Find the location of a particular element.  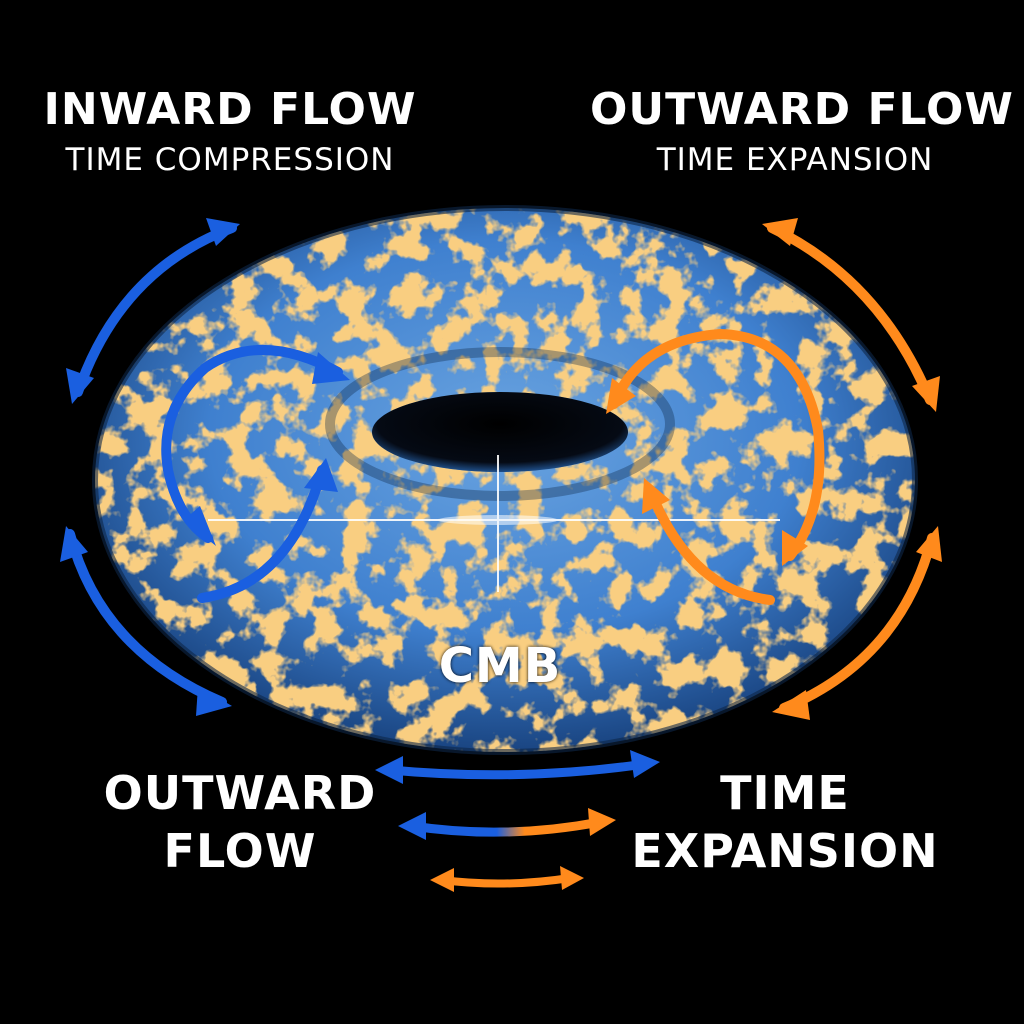

torus-hole is located at coordinates (500, 432).